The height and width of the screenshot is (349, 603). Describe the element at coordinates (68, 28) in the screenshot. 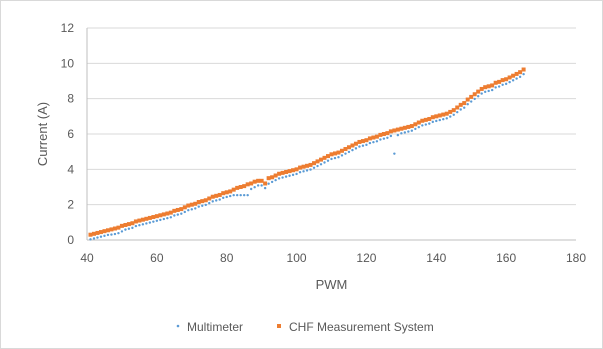

I see `y-tick-label: 12` at that location.